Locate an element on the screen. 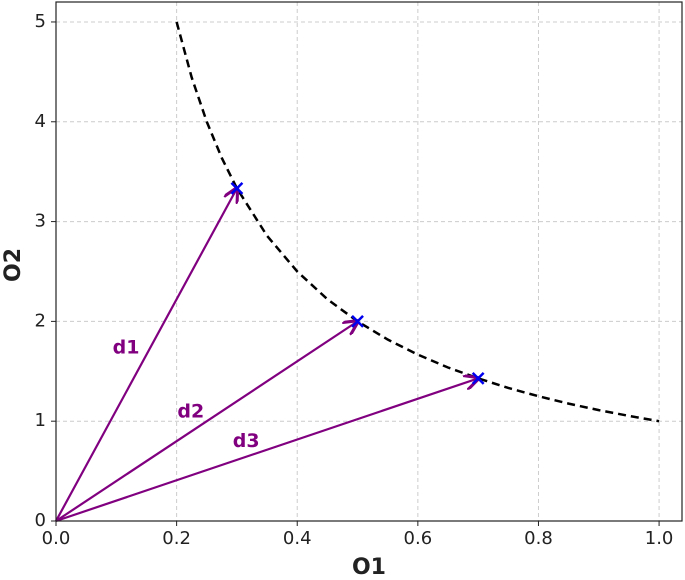  x-tick-label: 0.0 is located at coordinates (56, 538).